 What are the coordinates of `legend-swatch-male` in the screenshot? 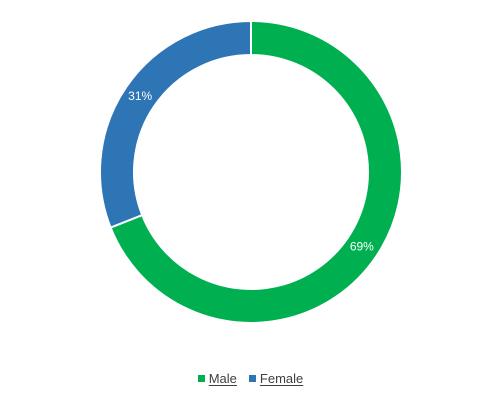 It's located at (201, 378).